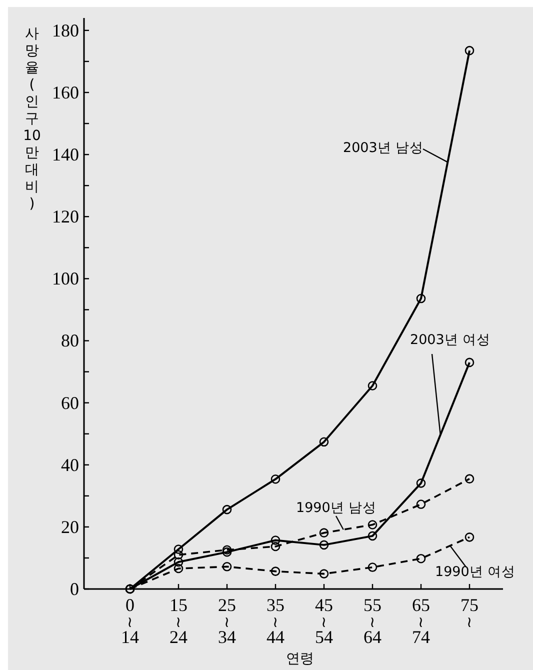 The height and width of the screenshot is (670, 533). I want to click on y-tick-label: 80, so click(70, 340).